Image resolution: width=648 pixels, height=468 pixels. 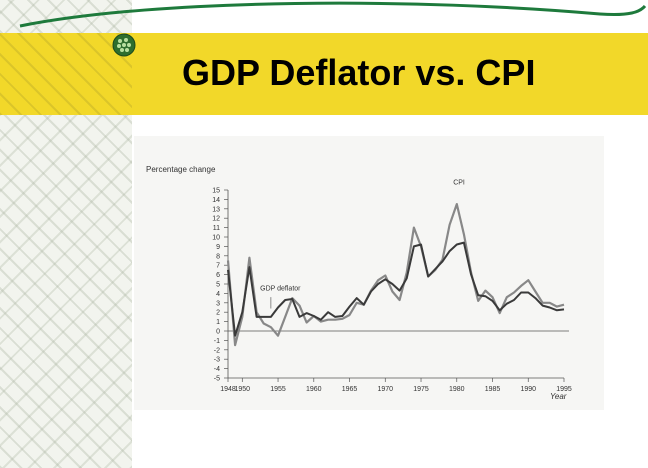 I want to click on series-label-gdp-deflator: GDP deflator, so click(x=280, y=289).